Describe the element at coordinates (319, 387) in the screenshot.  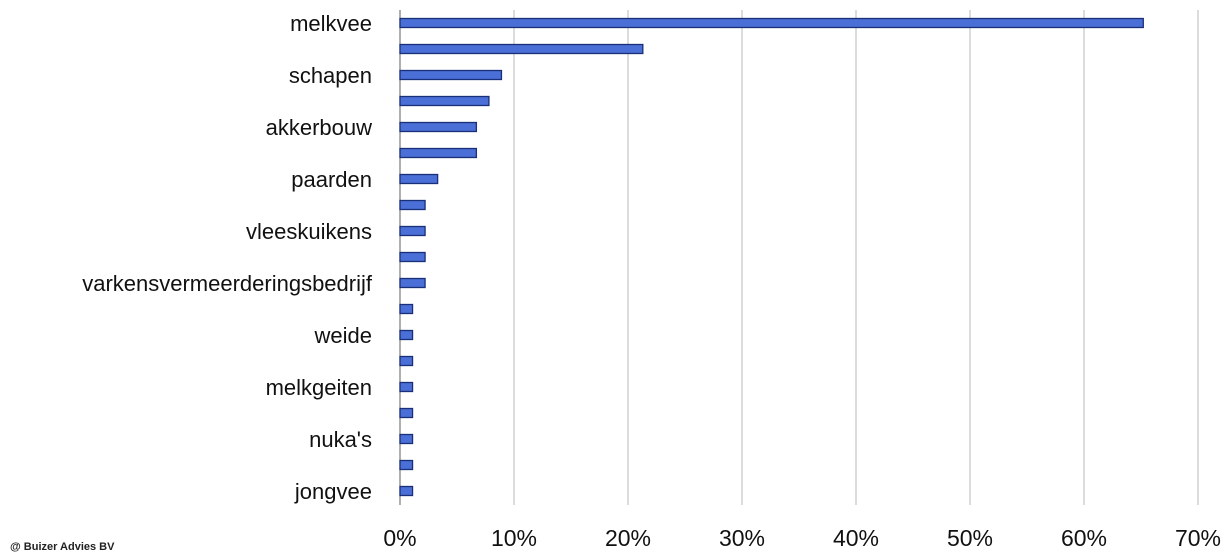
I see `category-label: melkgeiten` at that location.